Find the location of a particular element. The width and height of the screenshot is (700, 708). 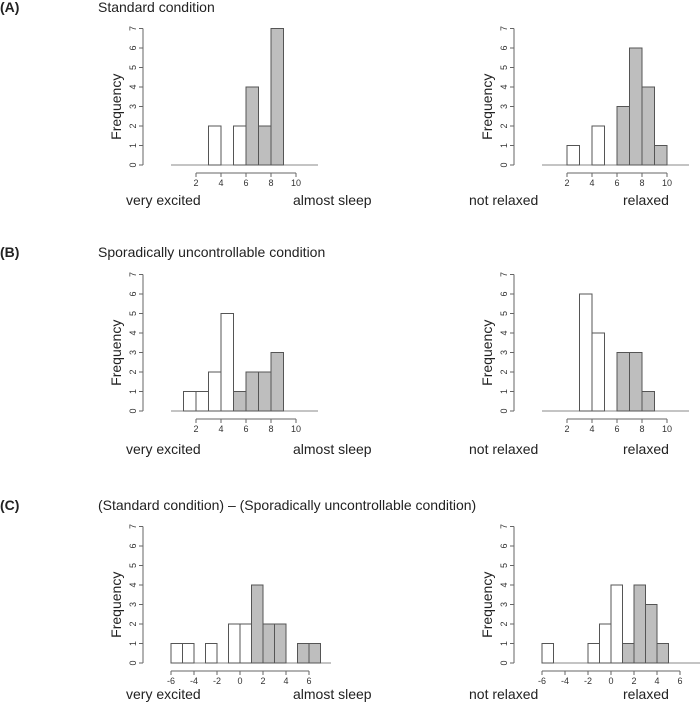

y-axis-label: Frequency is located at coordinates (116, 353).